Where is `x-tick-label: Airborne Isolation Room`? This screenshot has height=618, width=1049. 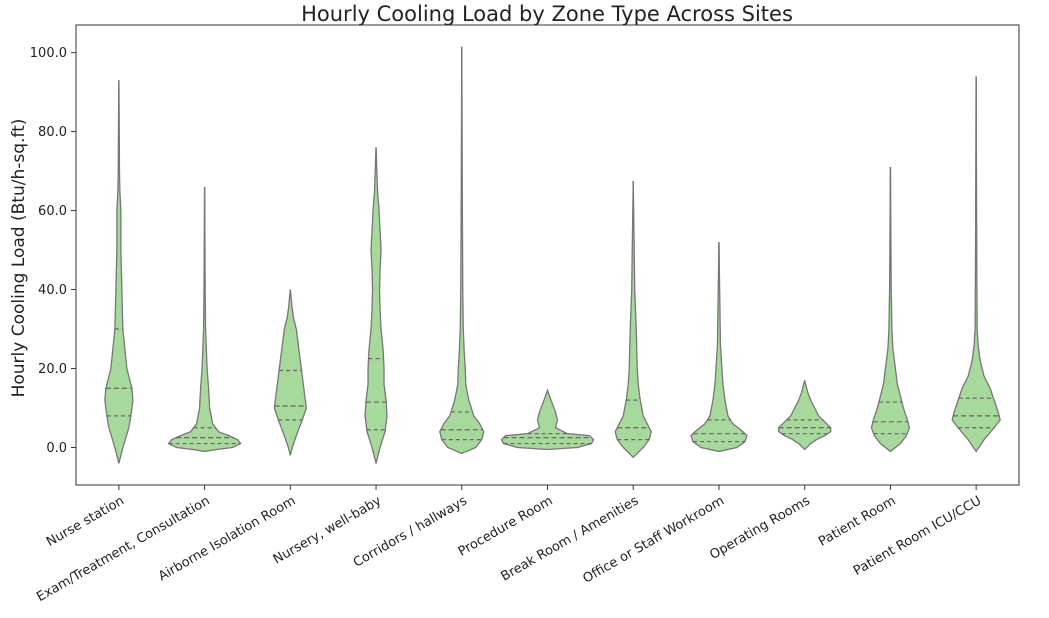
x-tick-label: Airborne Isolation Room is located at coordinates (227, 538).